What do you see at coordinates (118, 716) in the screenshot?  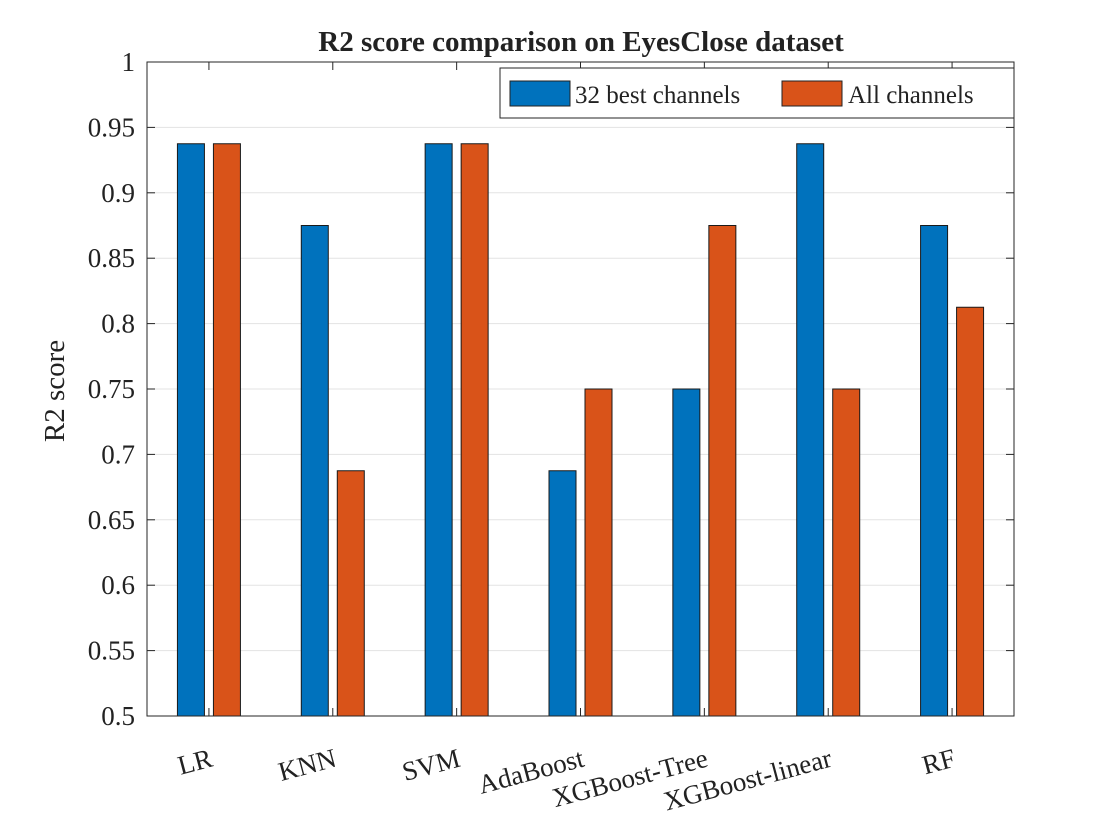 I see `y-tick-label: 0.5` at bounding box center [118, 716].